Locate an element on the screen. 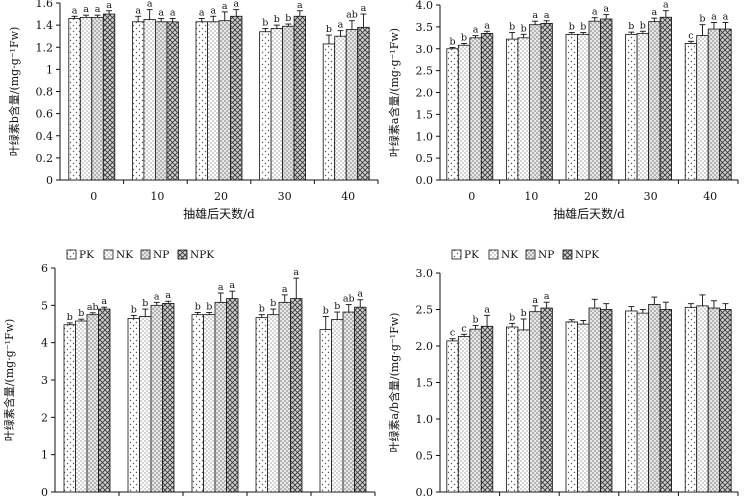 Image resolution: width=750 pixels, height=500 pixels. x-tick-label: 30 is located at coordinates (651, 196).